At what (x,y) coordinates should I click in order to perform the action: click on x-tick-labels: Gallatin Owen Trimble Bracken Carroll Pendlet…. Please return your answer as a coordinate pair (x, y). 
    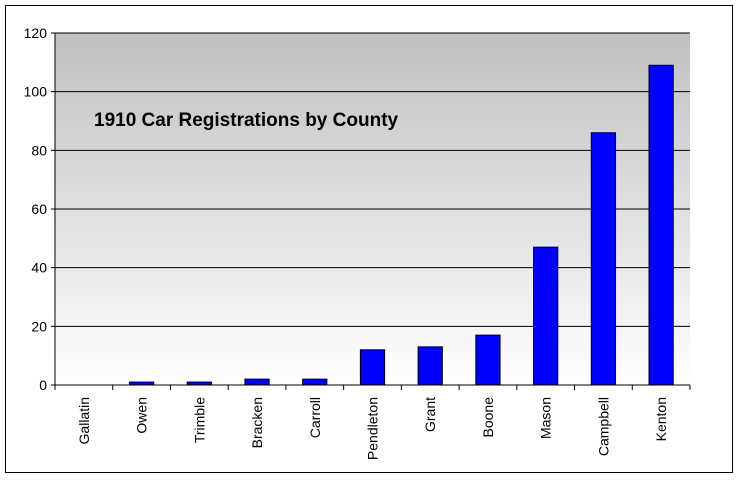
    Looking at the image, I should click on (372, 428).